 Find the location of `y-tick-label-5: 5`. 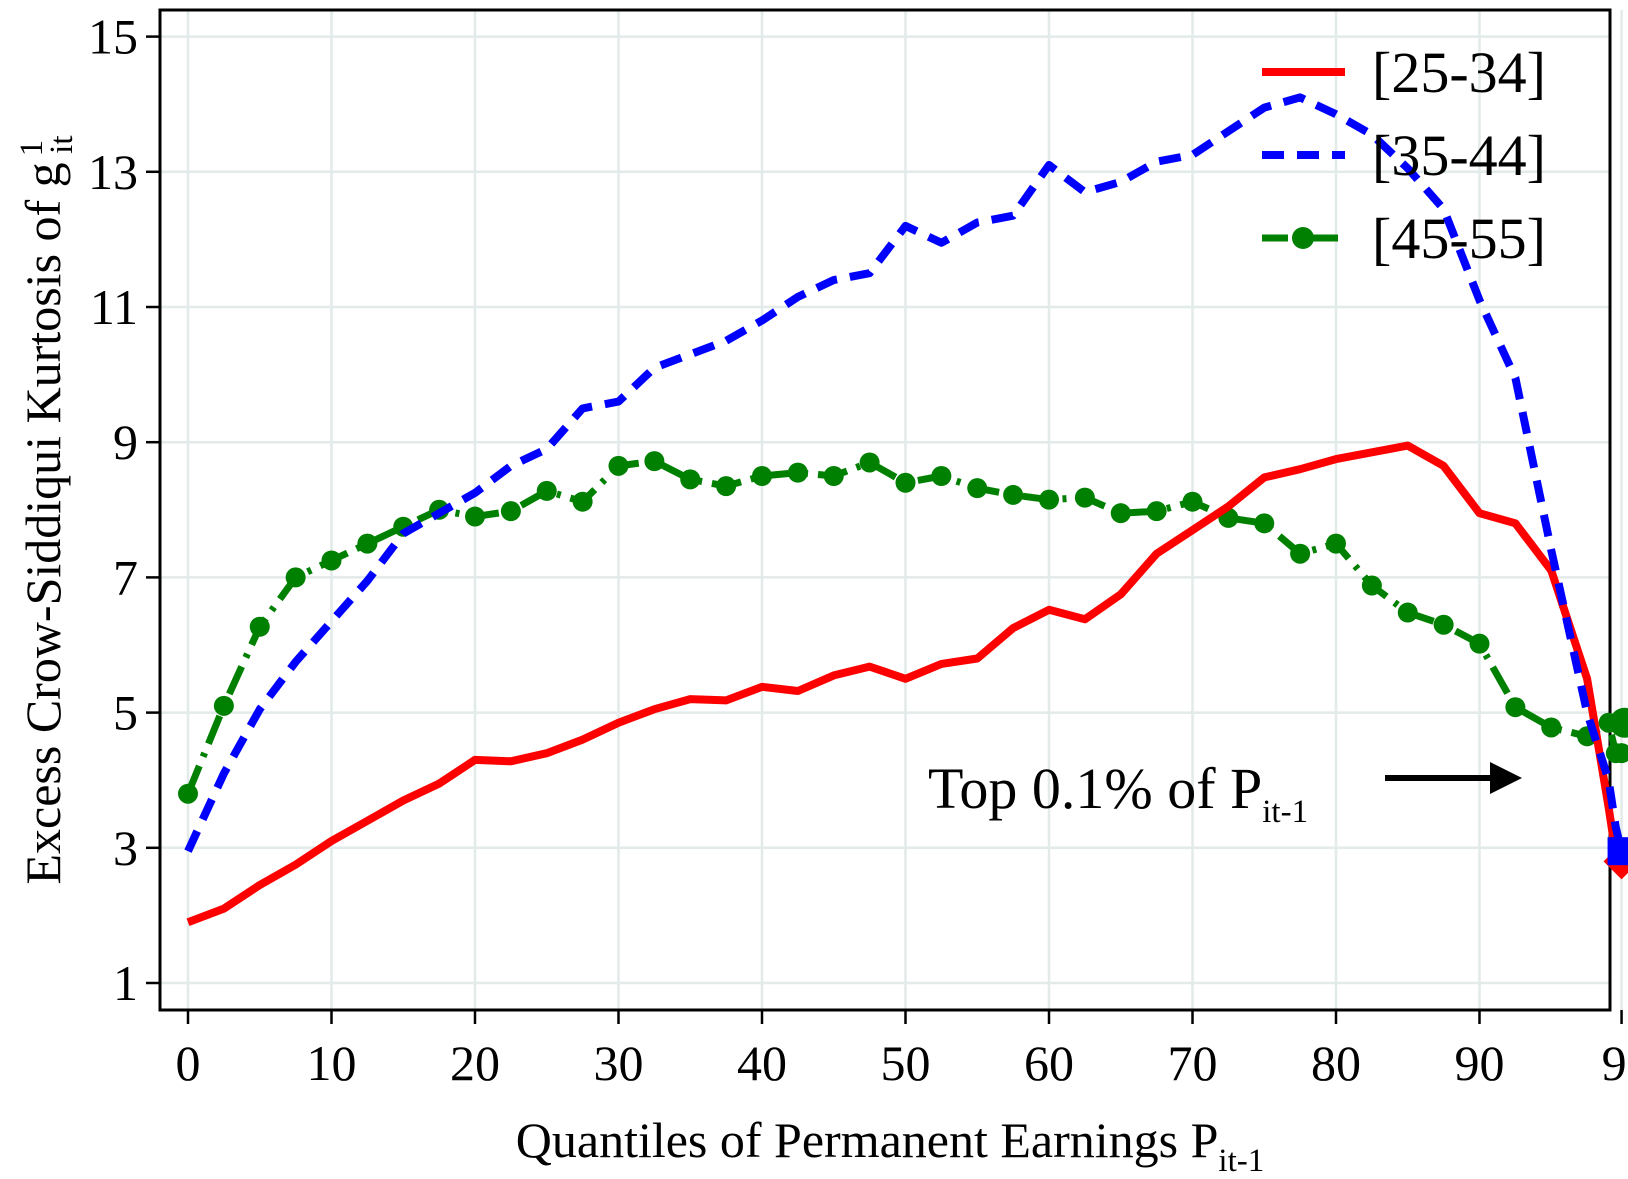

y-tick-label-5: 5 is located at coordinates (125, 713).